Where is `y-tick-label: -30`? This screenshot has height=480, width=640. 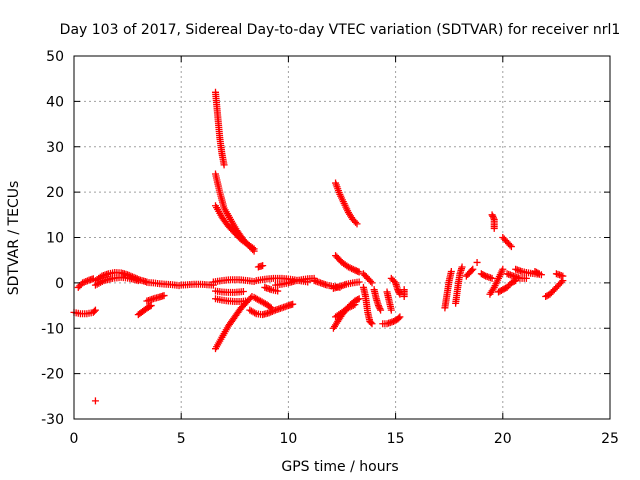
y-tick-label: -30 is located at coordinates (52, 420).